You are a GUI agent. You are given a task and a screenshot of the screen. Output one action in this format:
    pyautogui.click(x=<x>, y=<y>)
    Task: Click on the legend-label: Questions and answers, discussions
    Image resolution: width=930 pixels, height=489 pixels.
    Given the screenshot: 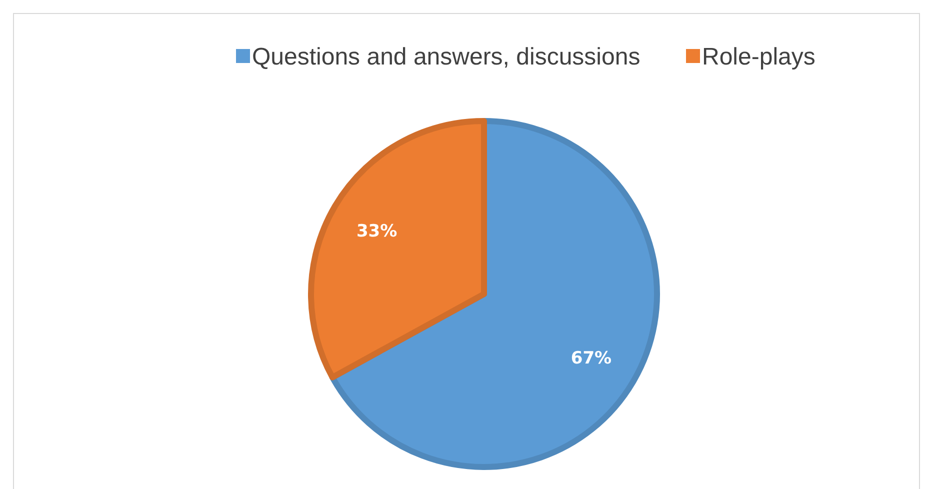 What is the action you would take?
    pyautogui.click(x=446, y=56)
    